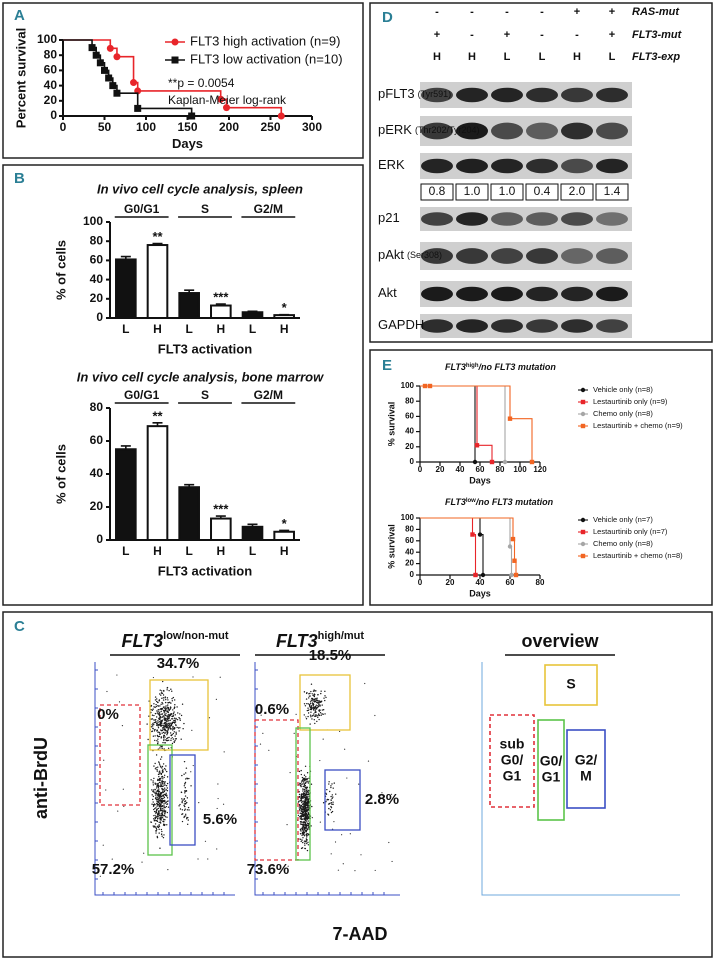 The height and width of the screenshot is (961, 716). Describe the element at coordinates (205, 395) in the screenshot. I see `group-label: S` at that location.